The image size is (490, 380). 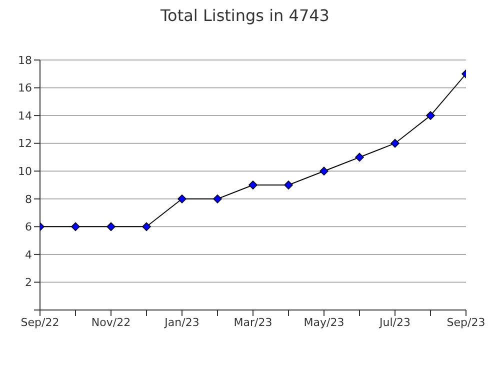 I want to click on y-tick-label: 14, so click(x=25, y=115).